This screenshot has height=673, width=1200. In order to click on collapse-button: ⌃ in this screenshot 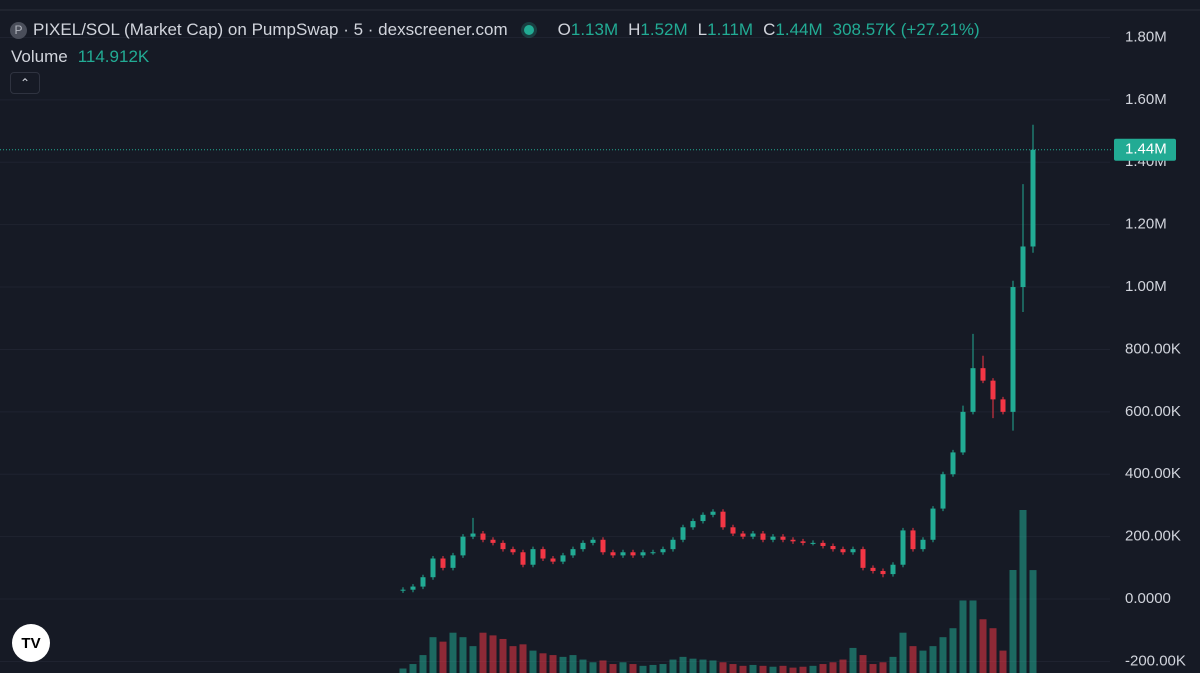, I will do `click(25, 83)`.